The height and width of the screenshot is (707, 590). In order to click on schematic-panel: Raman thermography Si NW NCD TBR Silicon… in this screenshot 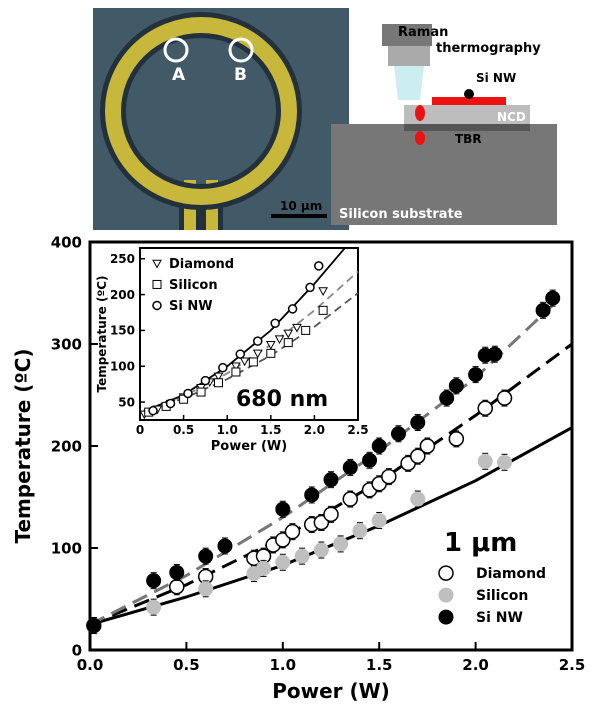, I will do `click(444, 124)`.